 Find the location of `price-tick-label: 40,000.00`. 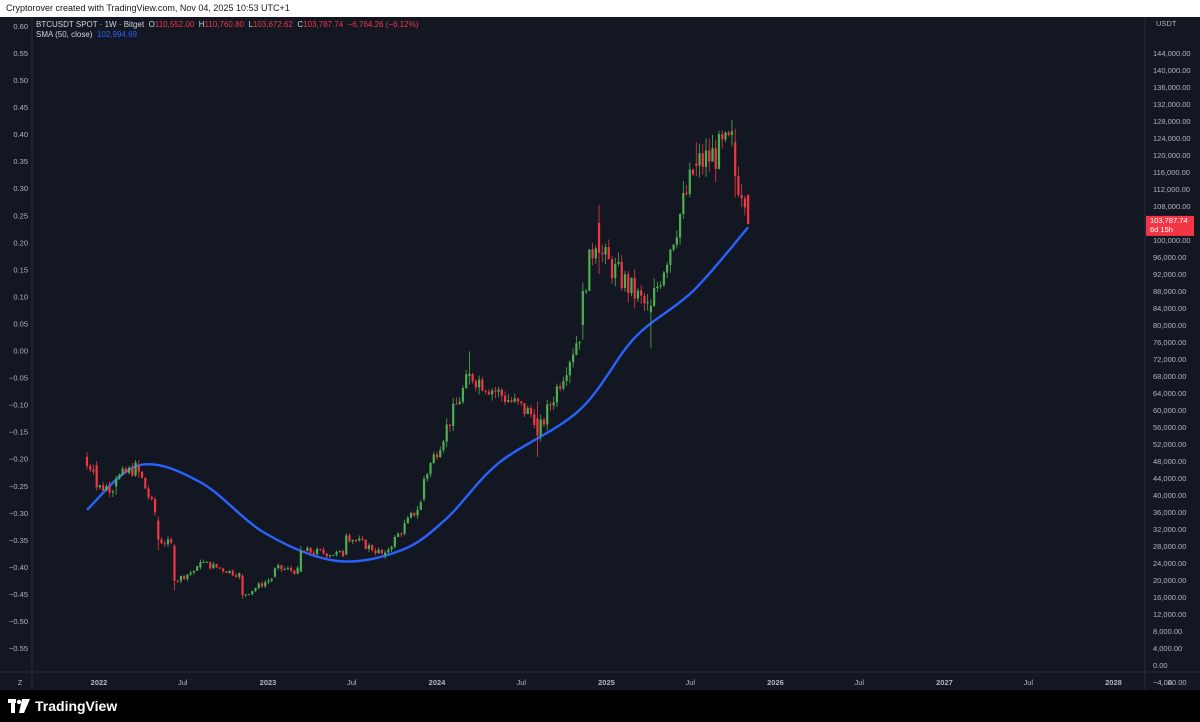

price-tick-label: 40,000.00 is located at coordinates (1169, 495).